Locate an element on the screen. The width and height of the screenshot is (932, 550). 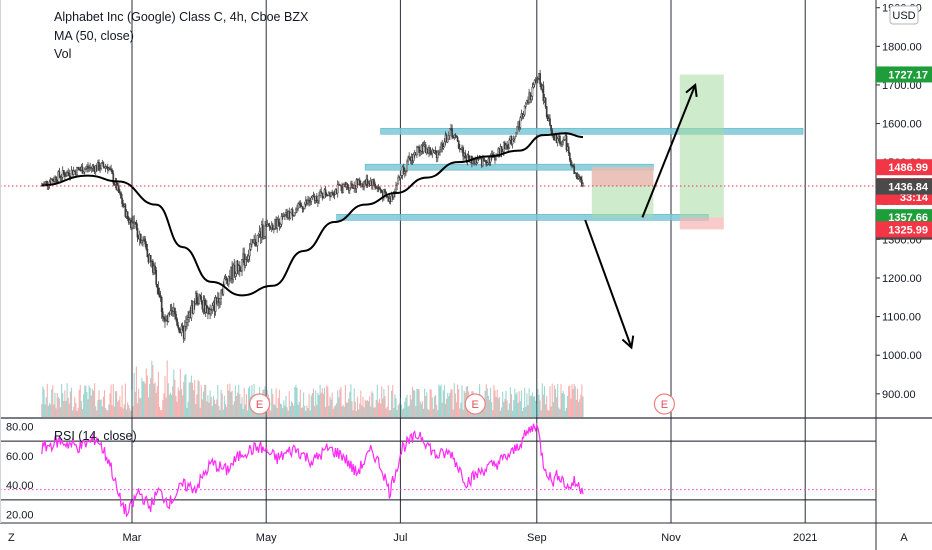
auto-scale-icon: A is located at coordinates (904, 538).